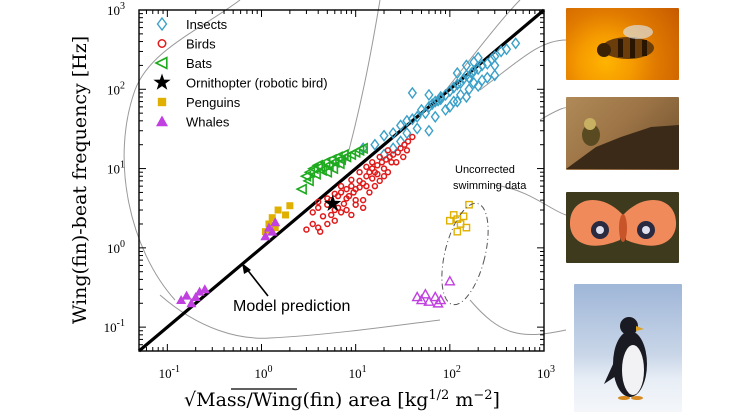  What do you see at coordinates (207, 24) in the screenshot?
I see `legend-label-insects: Insects` at bounding box center [207, 24].